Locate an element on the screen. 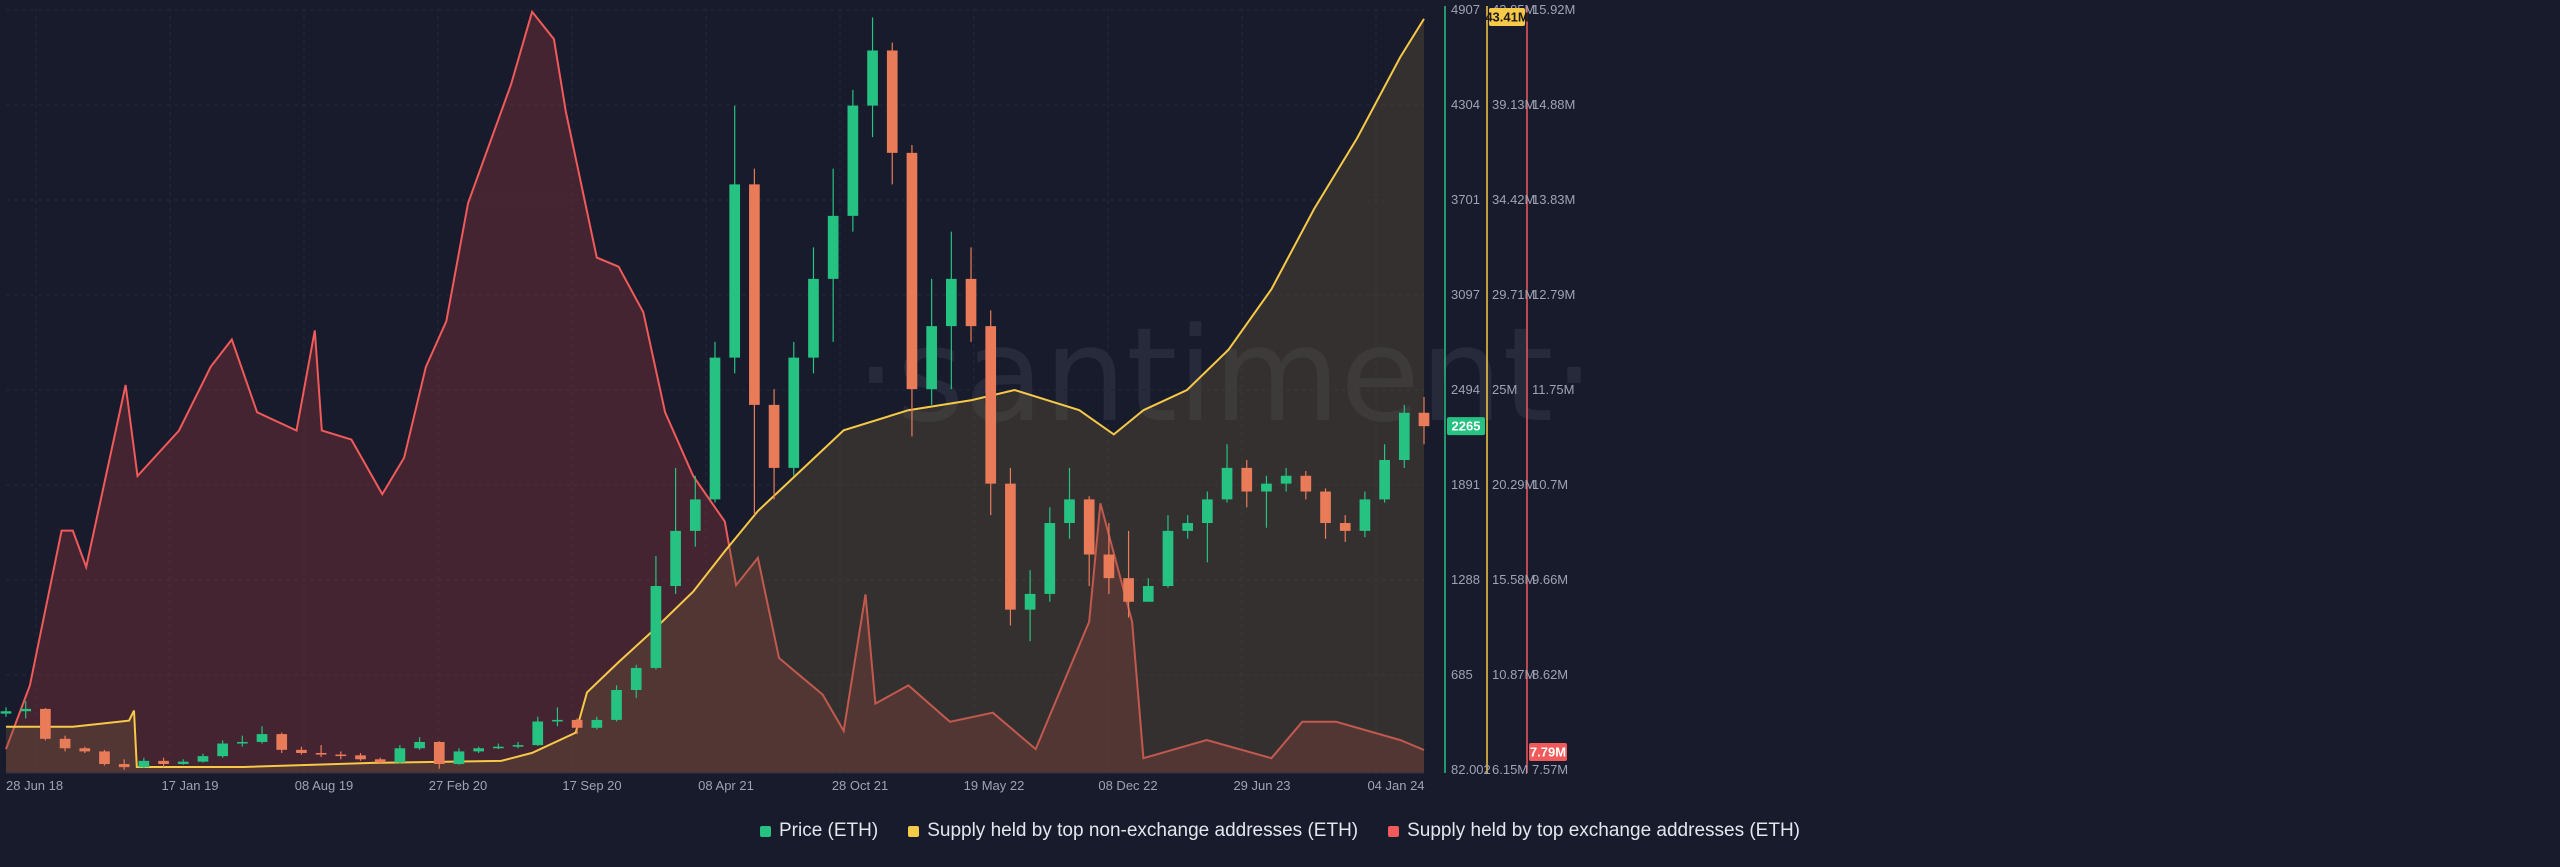 The width and height of the screenshot is (2560, 867). exchange-tick-label: 8.62M is located at coordinates (1550, 674).